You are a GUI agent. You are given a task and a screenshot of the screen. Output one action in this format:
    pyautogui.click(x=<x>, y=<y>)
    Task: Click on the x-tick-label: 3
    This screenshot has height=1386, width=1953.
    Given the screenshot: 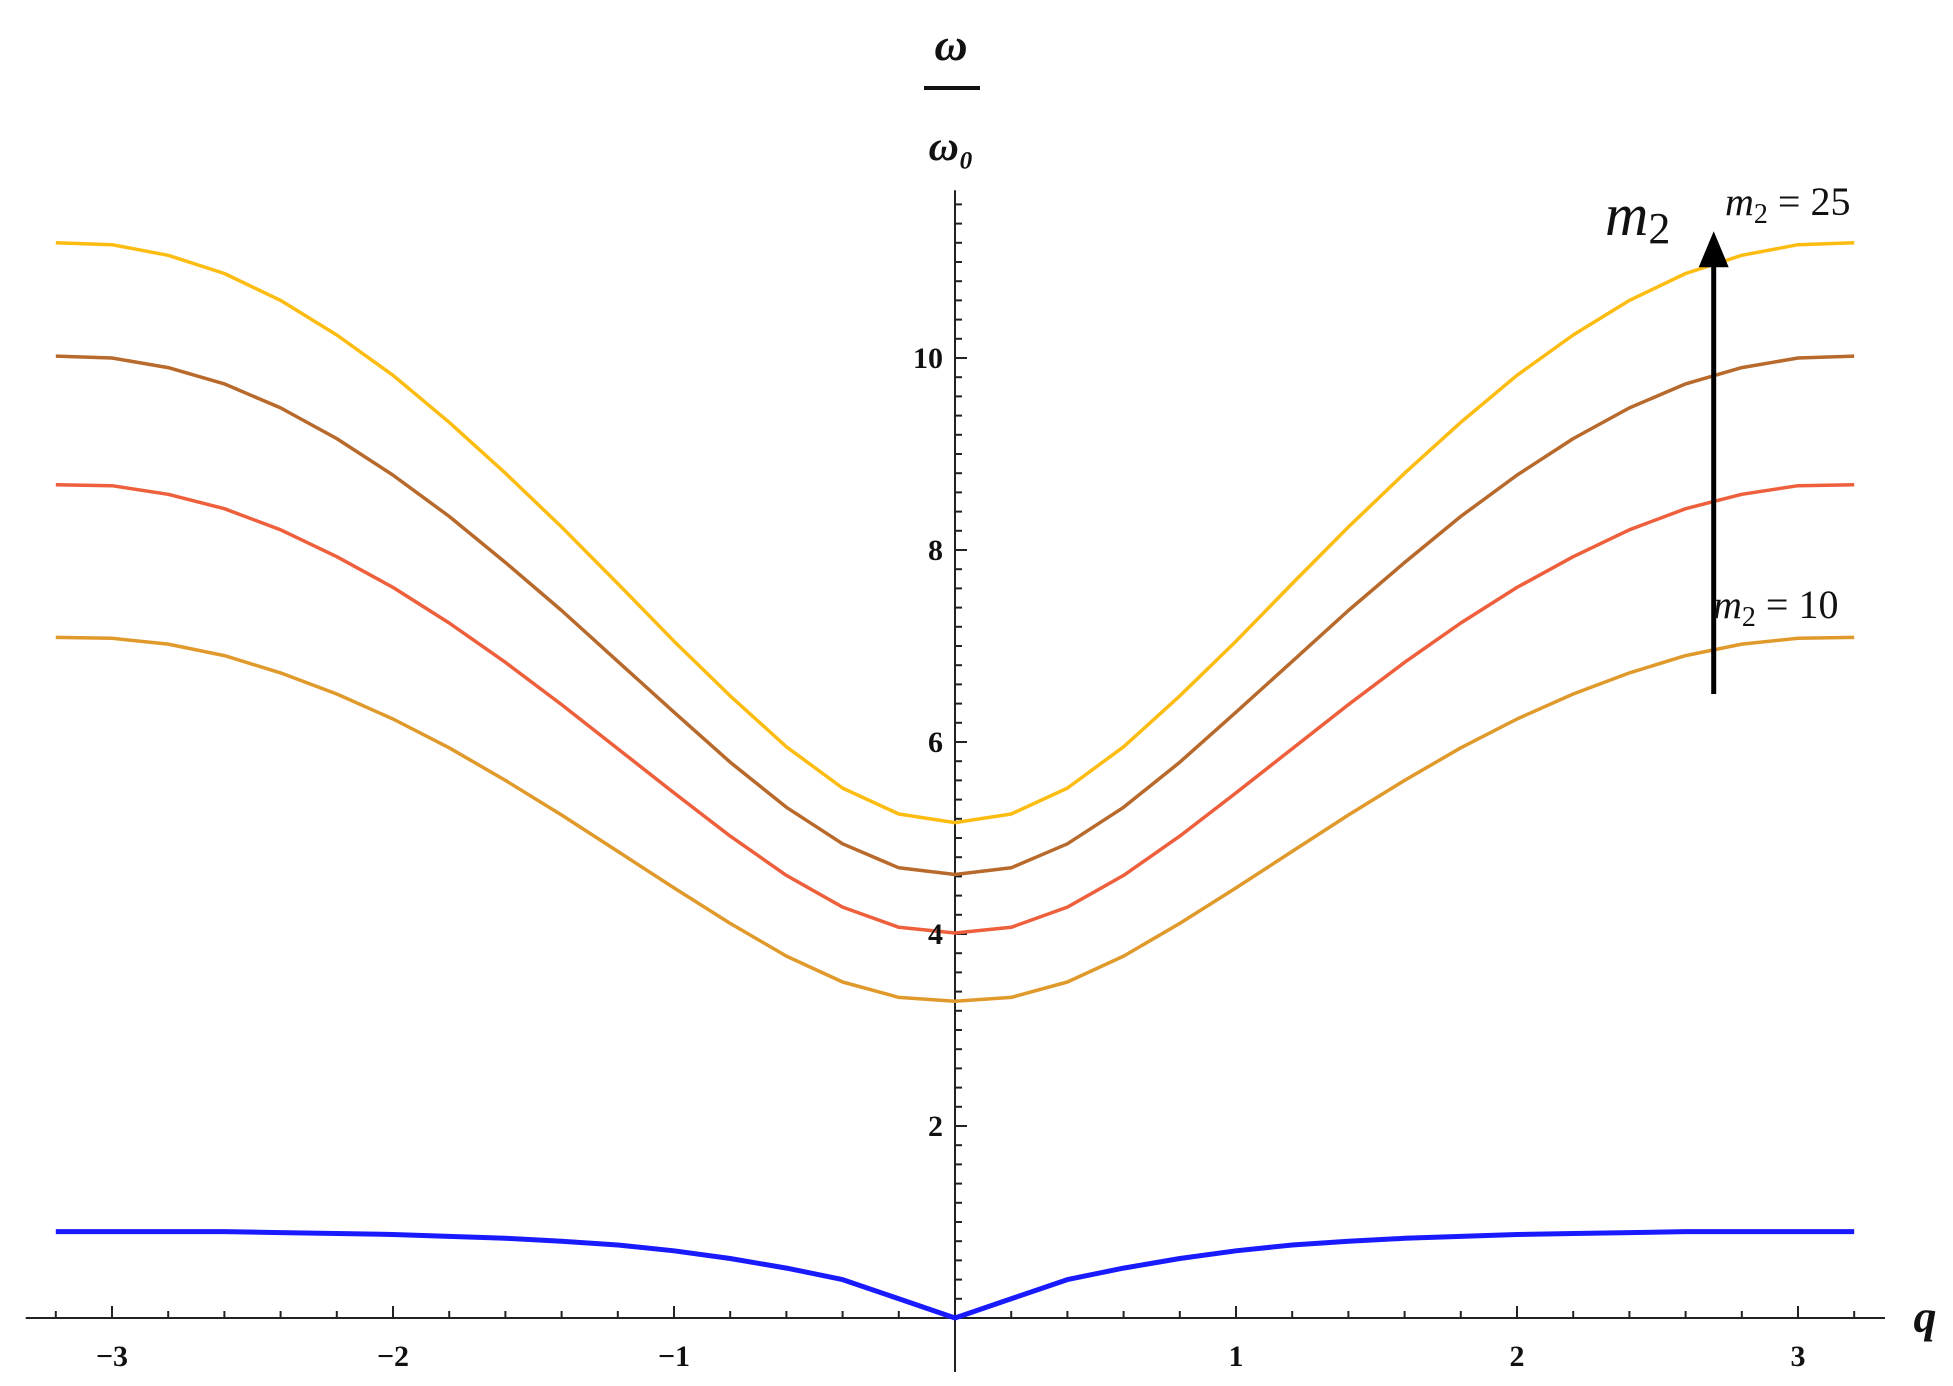 What is the action you would take?
    pyautogui.click(x=1798, y=1356)
    